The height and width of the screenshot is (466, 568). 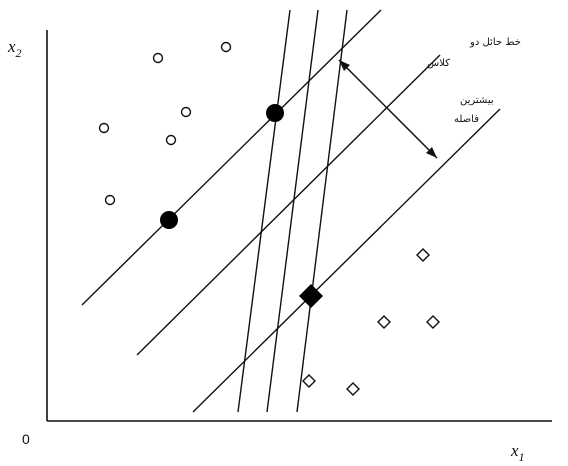 I want to click on separator-annotation-line1: خط حائل دو, so click(x=495, y=42).